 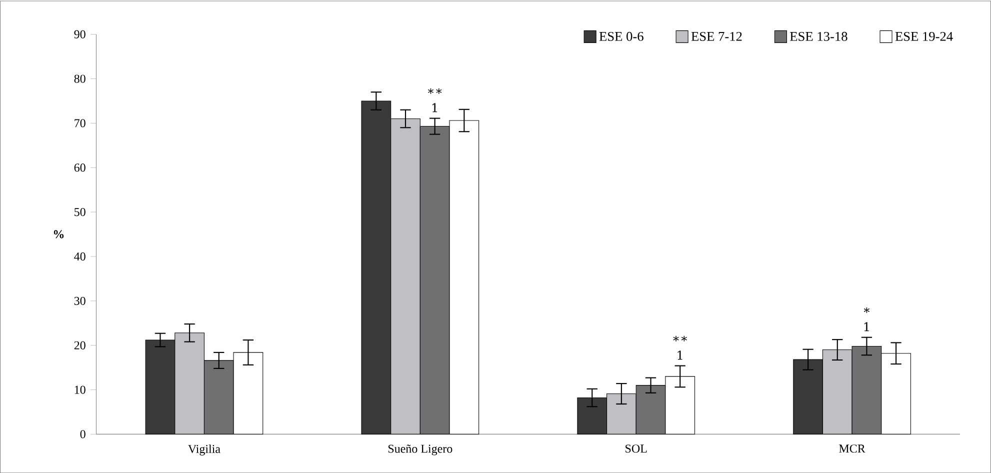 I want to click on y-tick-label: 10, so click(x=80, y=390).